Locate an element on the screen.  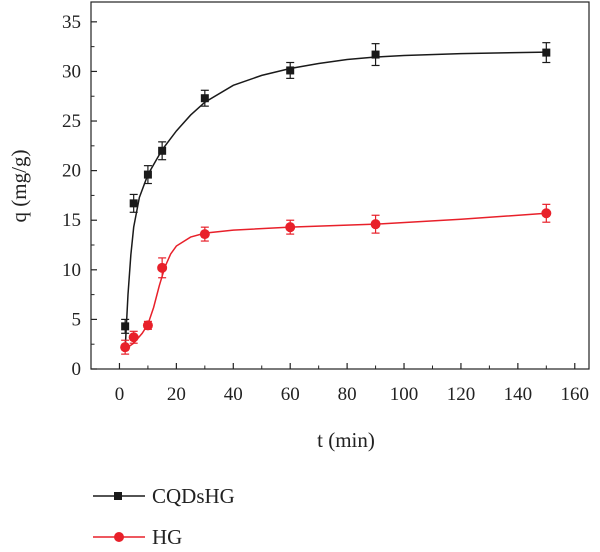
y-axis-title: q (mg/g) is located at coordinates (19, 186).